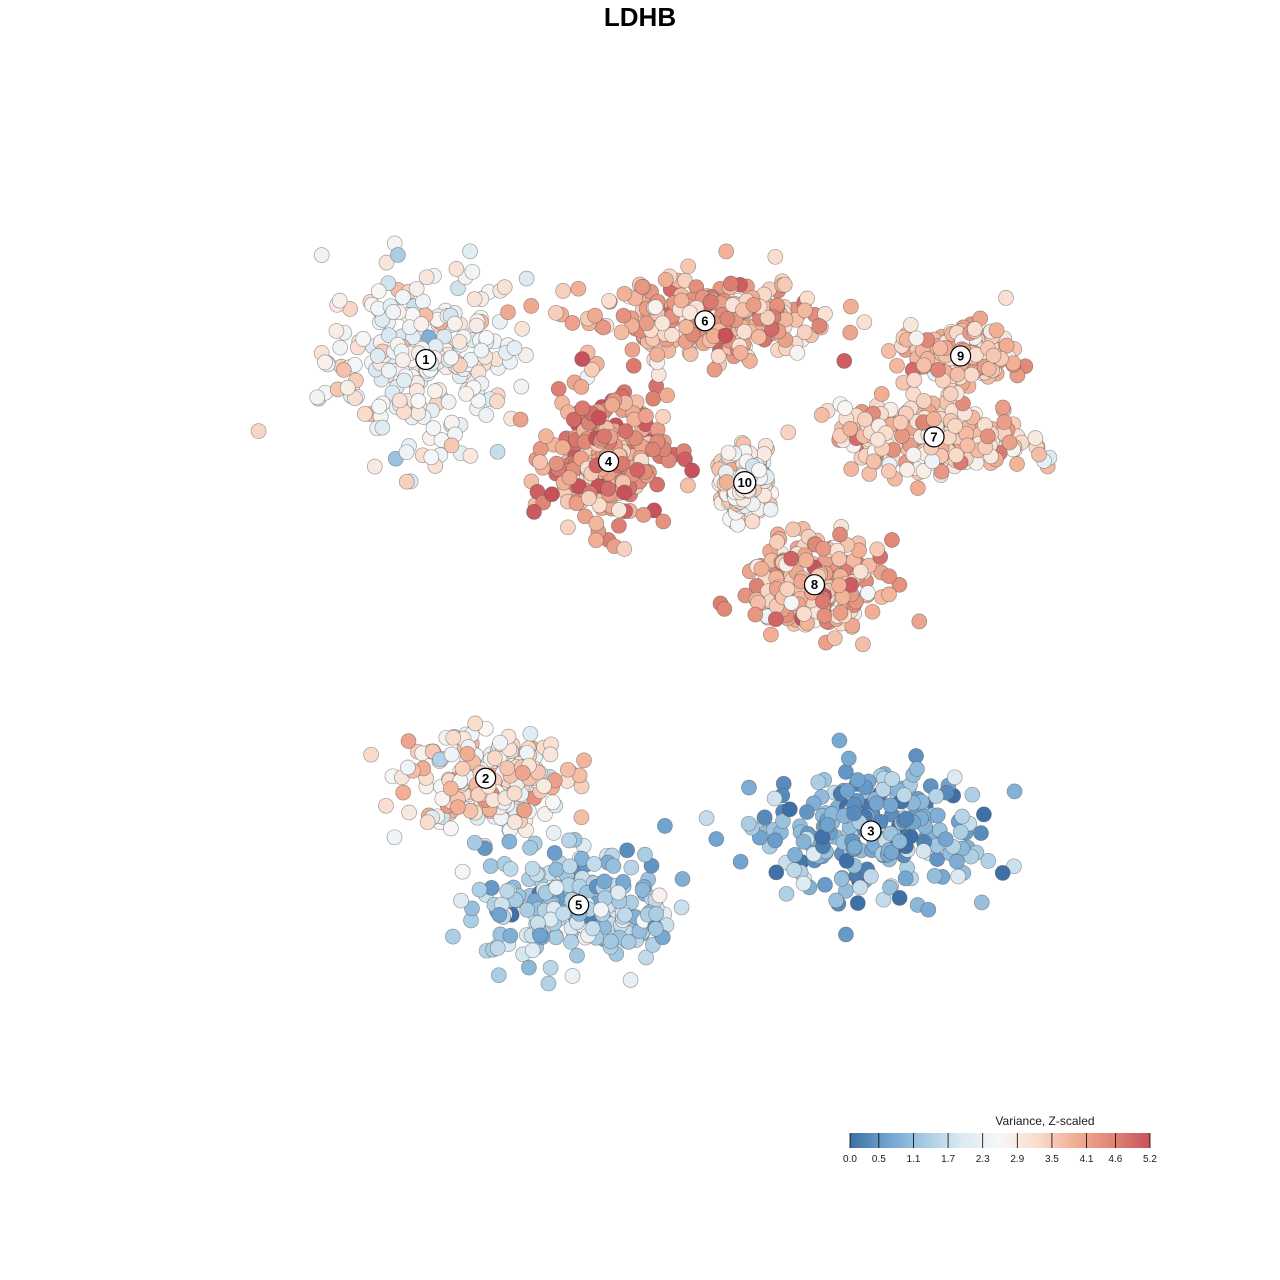 The image size is (1280, 1280). What do you see at coordinates (1087, 1159) in the screenshot?
I see `colorbar-tick-label: 4.1` at bounding box center [1087, 1159].